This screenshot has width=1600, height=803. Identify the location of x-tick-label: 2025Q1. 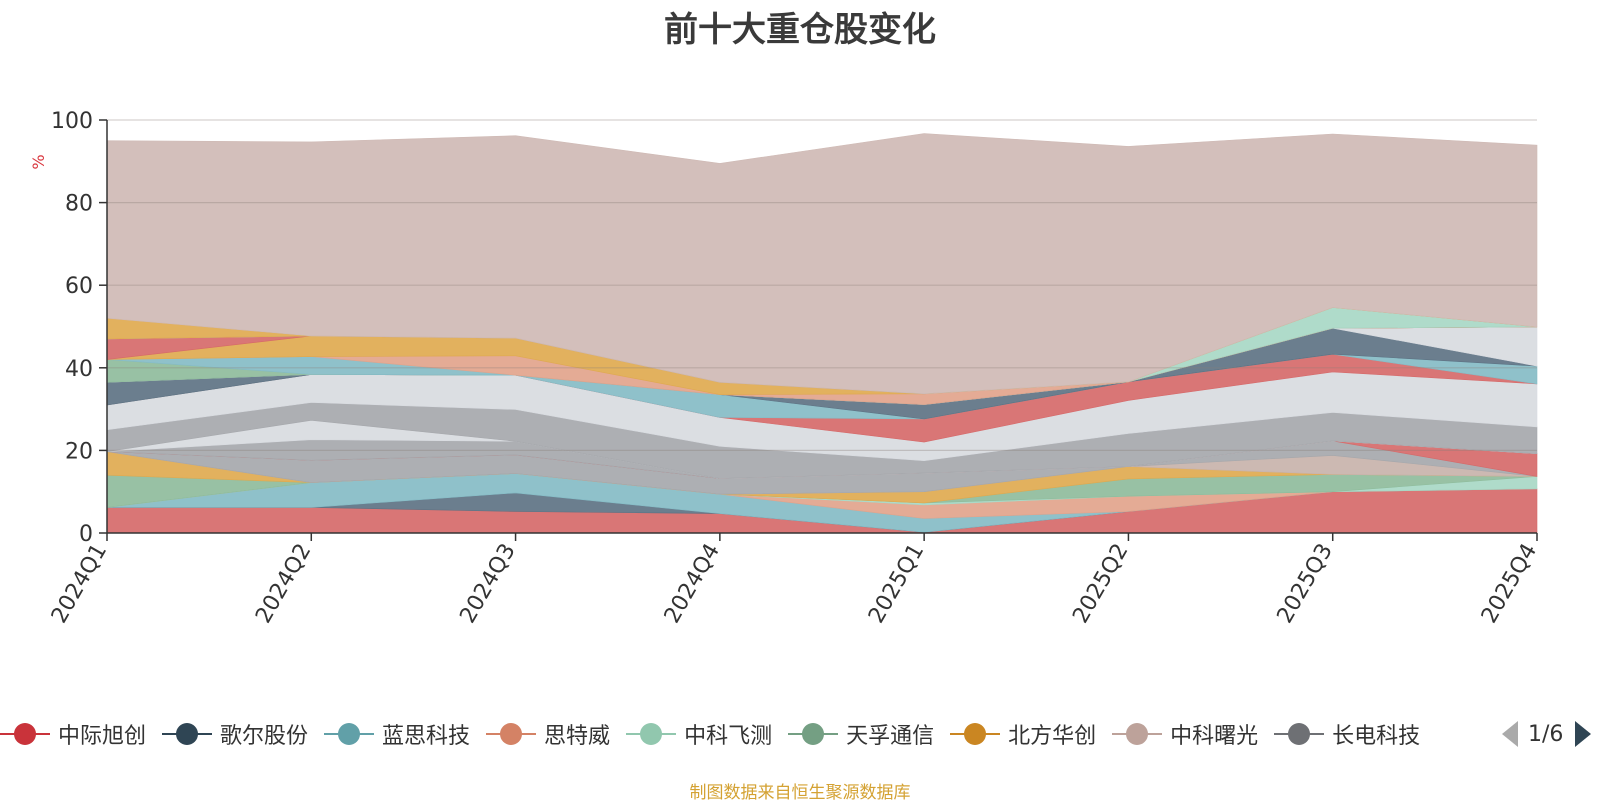
(896, 584).